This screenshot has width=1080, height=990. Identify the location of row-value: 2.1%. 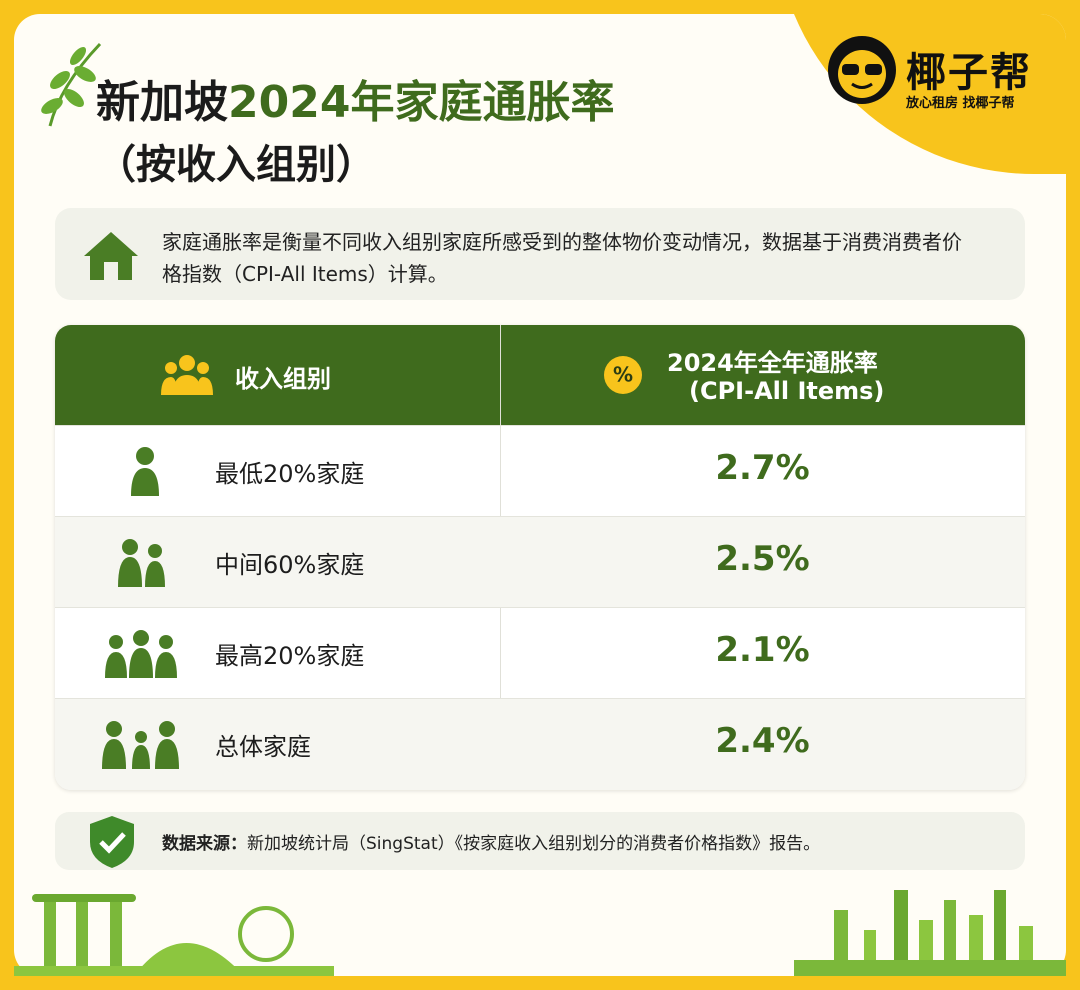
(762, 650).